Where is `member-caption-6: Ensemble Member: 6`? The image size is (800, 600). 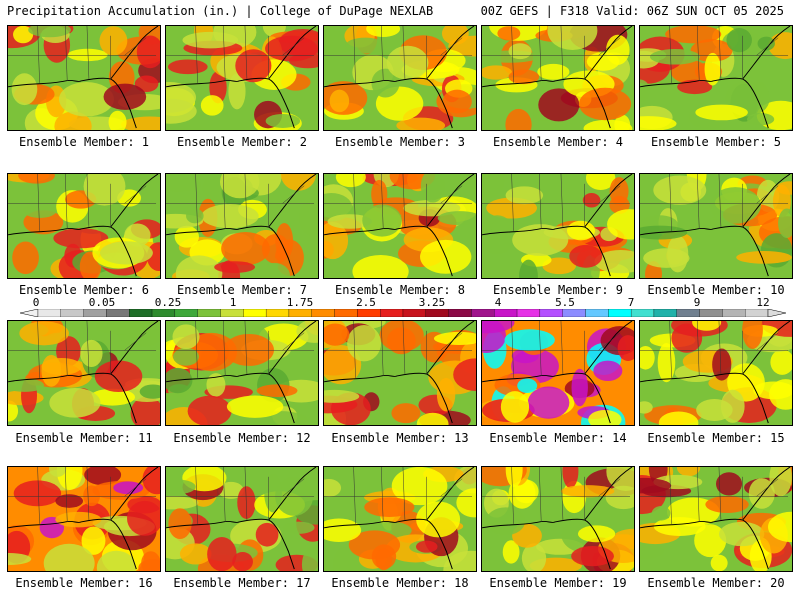
member-caption-6: Ensemble Member: 6 is located at coordinates (84, 290).